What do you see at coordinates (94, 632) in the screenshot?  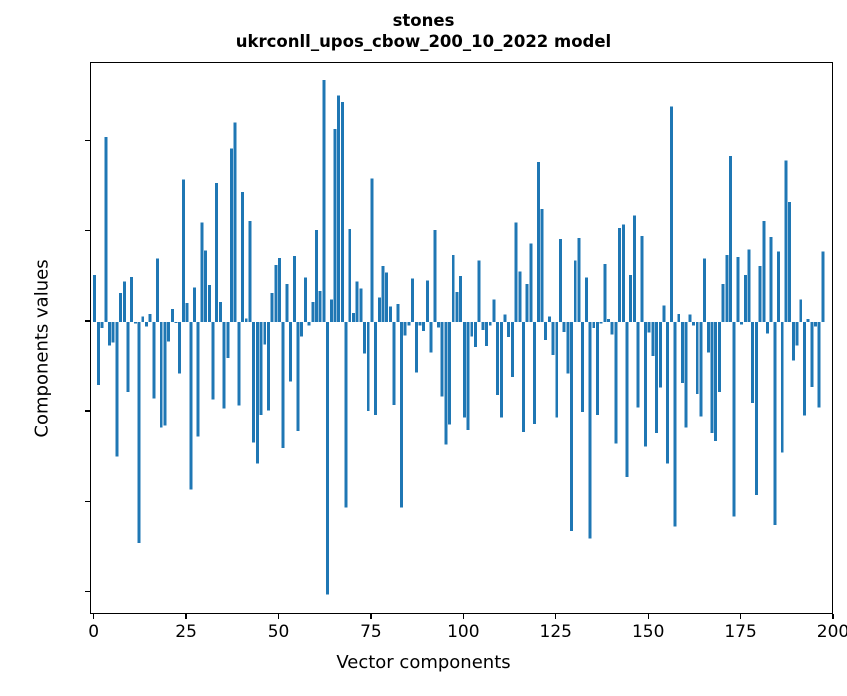 I see `x-axis-tick-label: 0` at bounding box center [94, 632].